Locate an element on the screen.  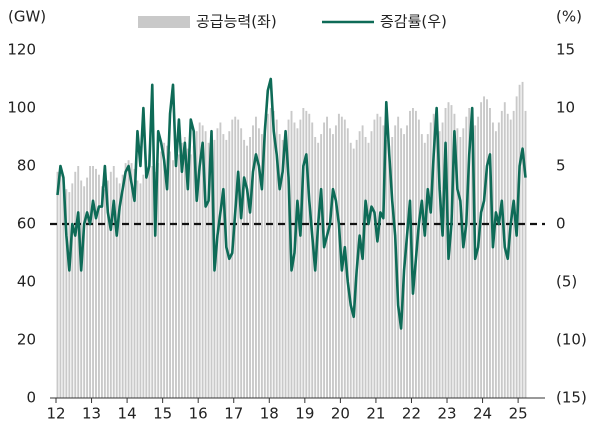
x-tick-label: 13 is located at coordinates (91, 414).